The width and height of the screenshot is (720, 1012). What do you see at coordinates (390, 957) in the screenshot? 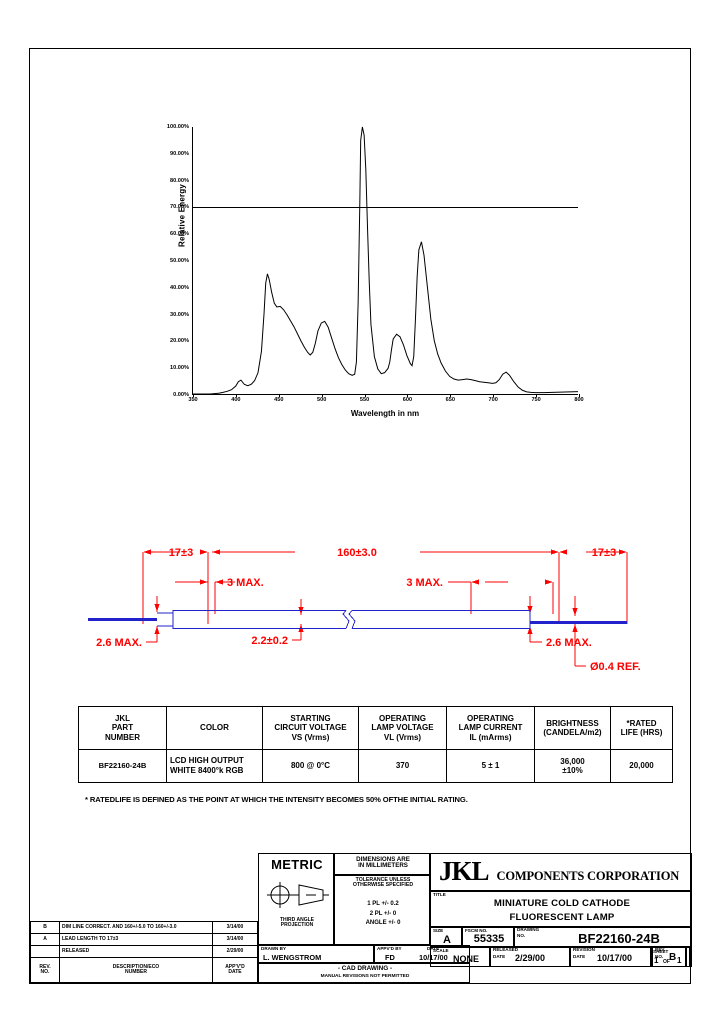
I see `approved-by-value: FD` at bounding box center [390, 957].